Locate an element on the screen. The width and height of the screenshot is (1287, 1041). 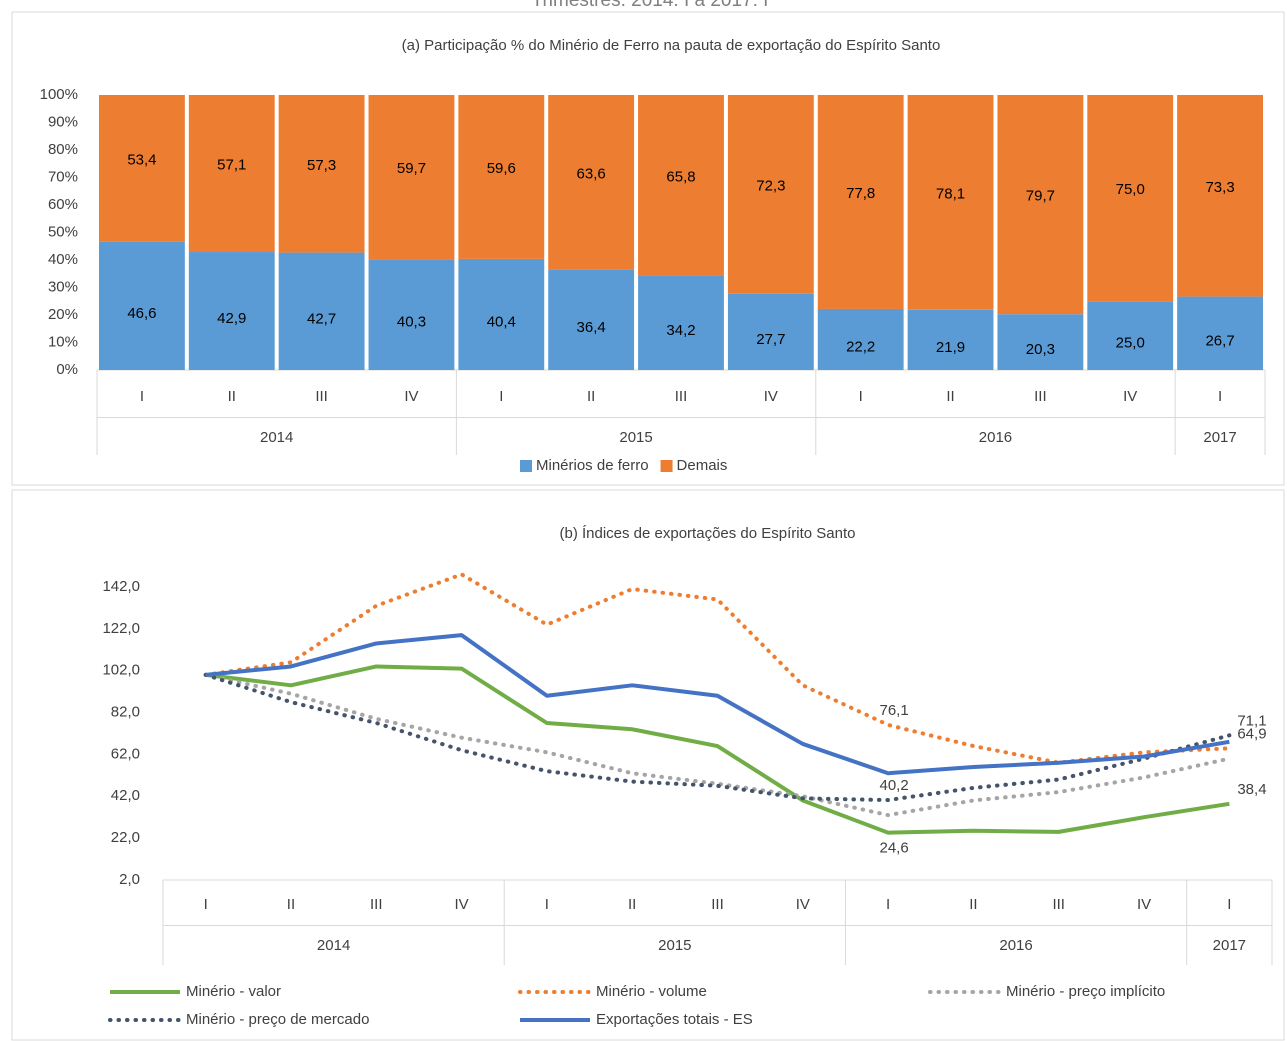
data-label: 40,4 is located at coordinates (501, 321).